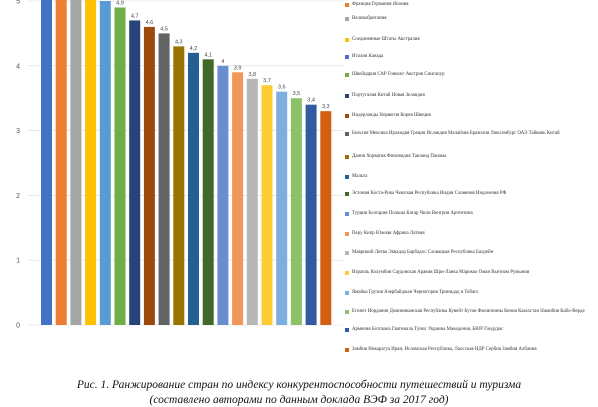 This screenshot has height=407, width=598. I want to click on legend-item: Соединенные Штаты Австралия, so click(467, 40).